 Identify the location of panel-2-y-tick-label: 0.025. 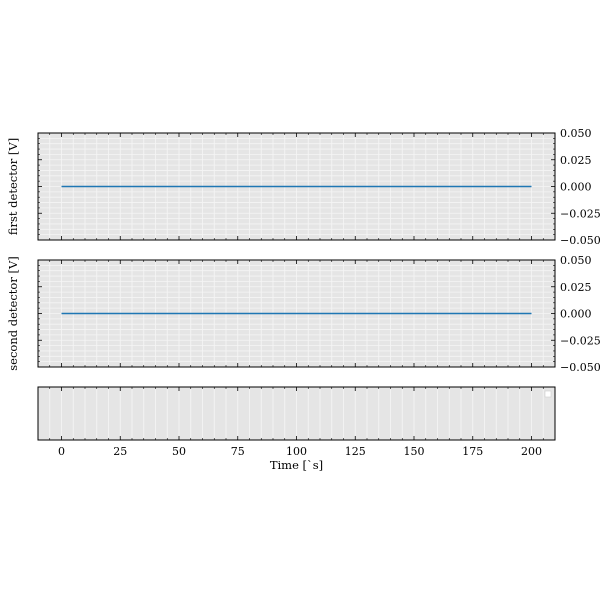
(576, 287).